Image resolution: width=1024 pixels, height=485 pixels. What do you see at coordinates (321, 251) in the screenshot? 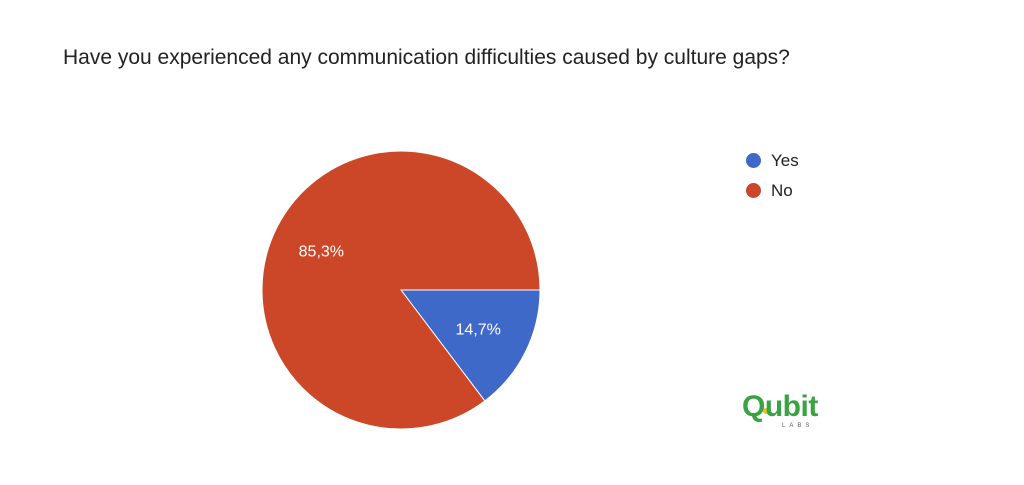
I see `pie-label-no: 85,3%` at bounding box center [321, 251].